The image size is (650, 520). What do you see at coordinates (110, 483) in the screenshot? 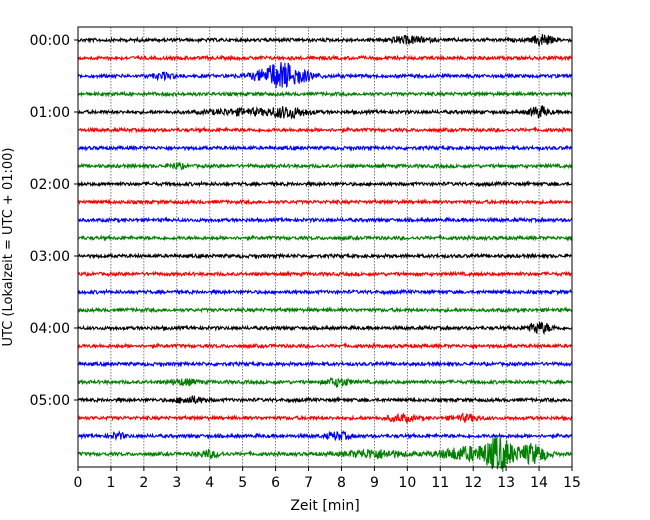
I see `x-tick-label: 1` at bounding box center [110, 483].